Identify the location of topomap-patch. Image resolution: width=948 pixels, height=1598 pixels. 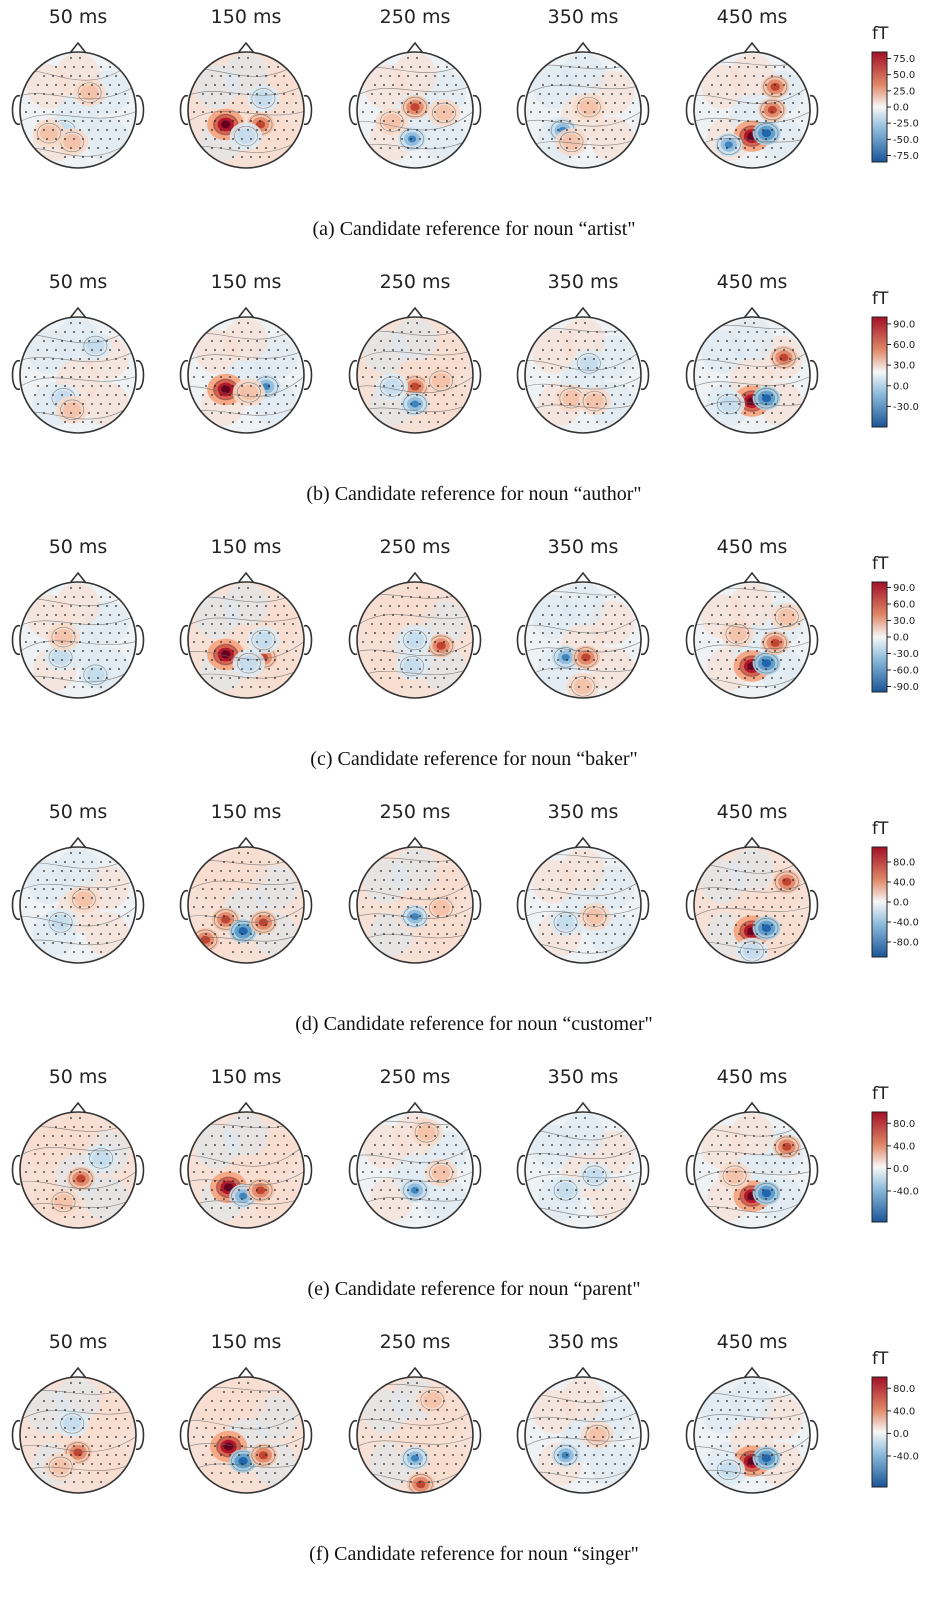
(415, 870).